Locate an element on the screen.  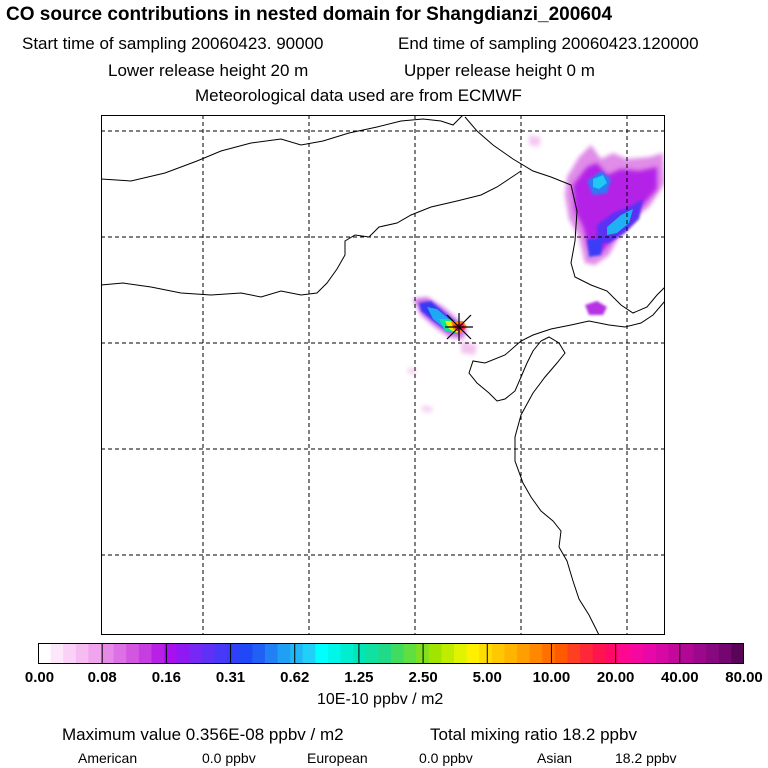
contribution-plume-northeast is located at coordinates (597, 225).